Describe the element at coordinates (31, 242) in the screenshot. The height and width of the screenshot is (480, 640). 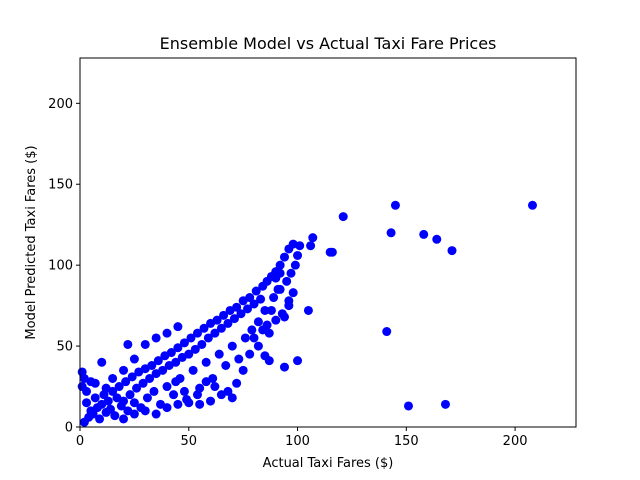
I see `y-axis-label: Model Predicted Taxi Fares ($)` at that location.